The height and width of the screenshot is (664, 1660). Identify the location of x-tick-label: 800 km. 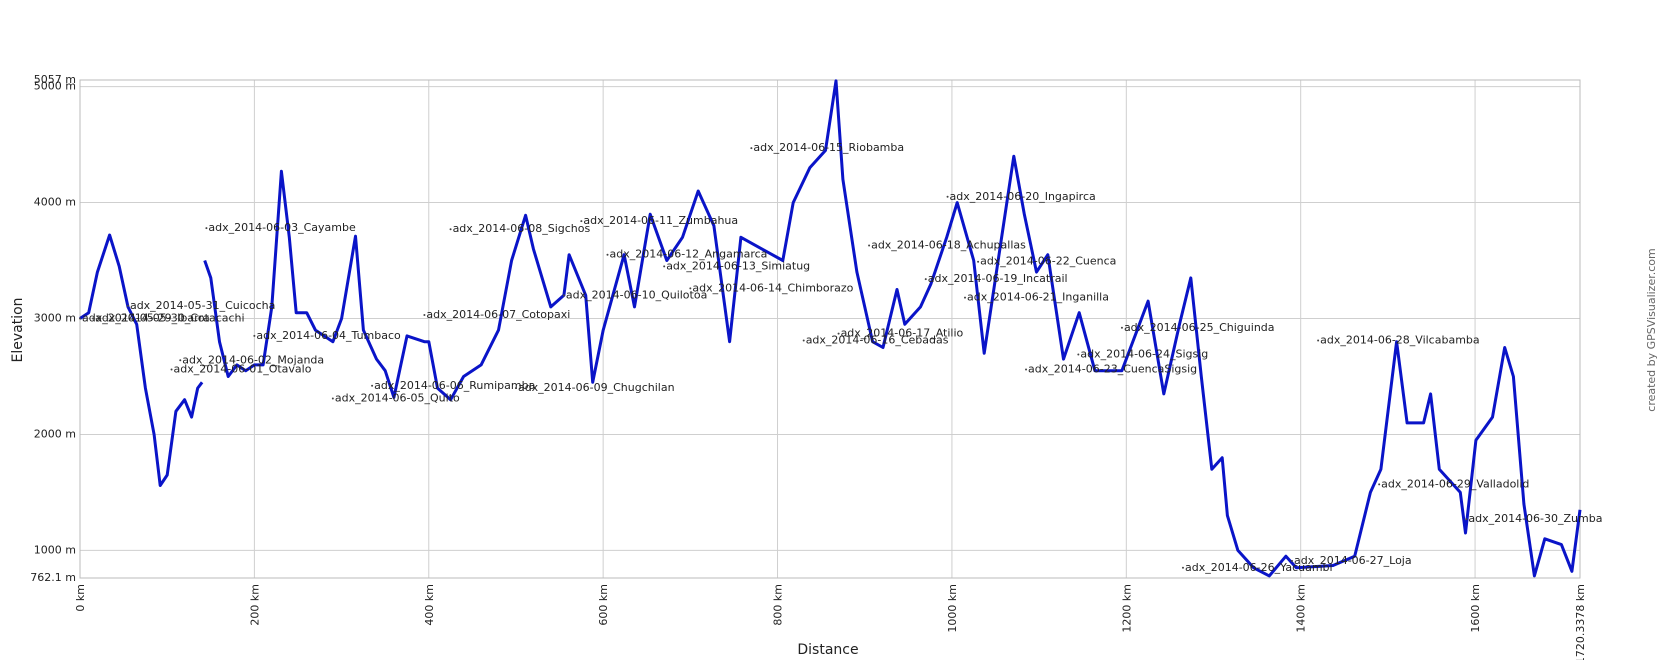
(778, 605).